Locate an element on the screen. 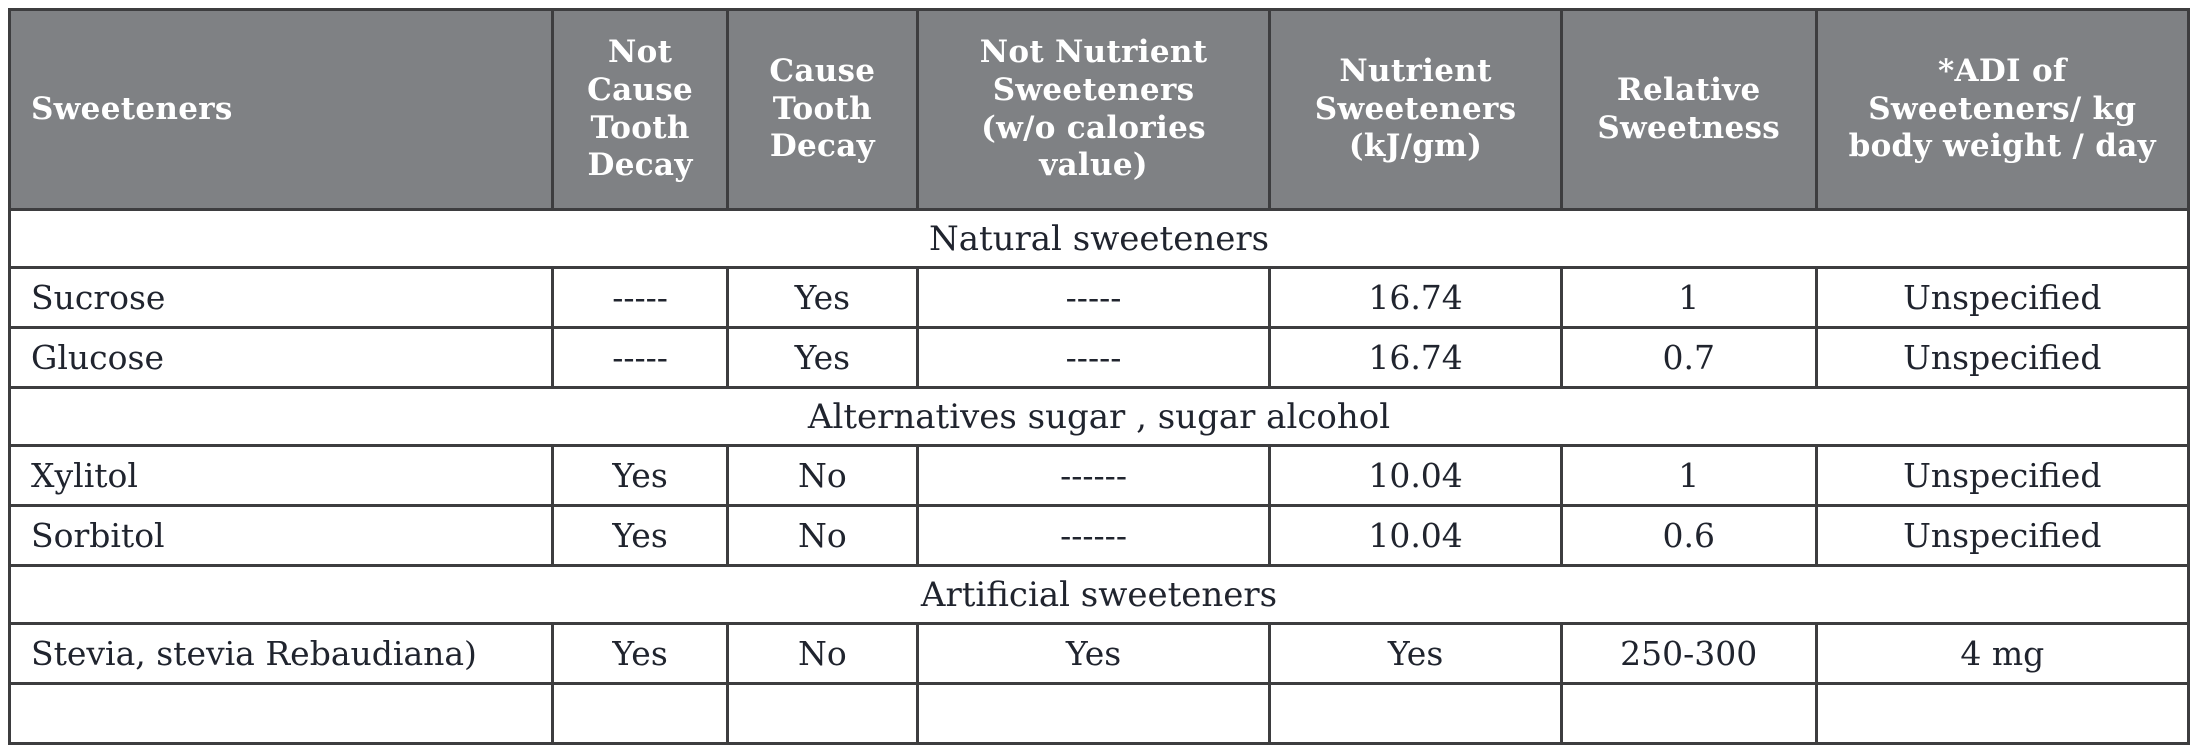 This screenshot has height=745, width=2200. header-sweeteners: Sweeteners is located at coordinates (281, 109).